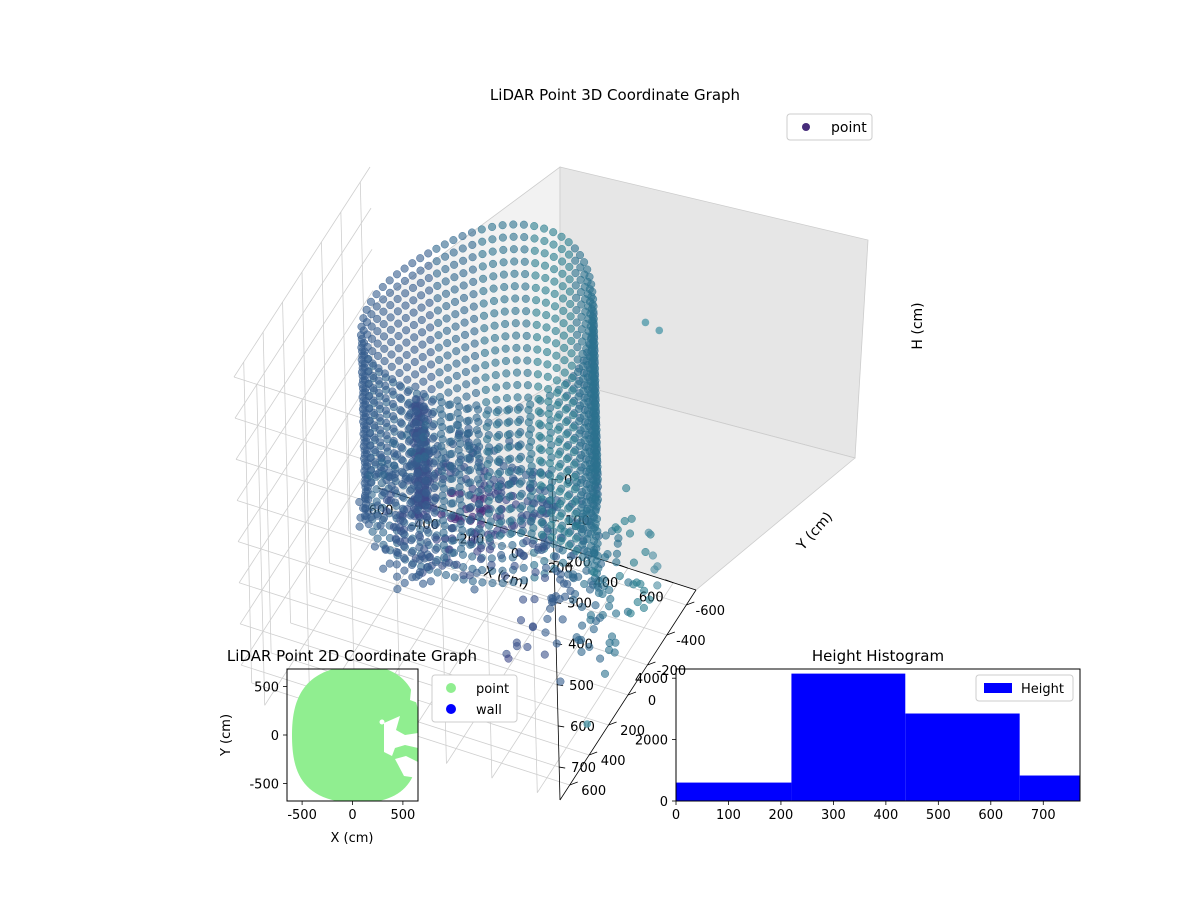  Describe the element at coordinates (261, 545) in the screenshot. I see `grid-back-x` at that location.